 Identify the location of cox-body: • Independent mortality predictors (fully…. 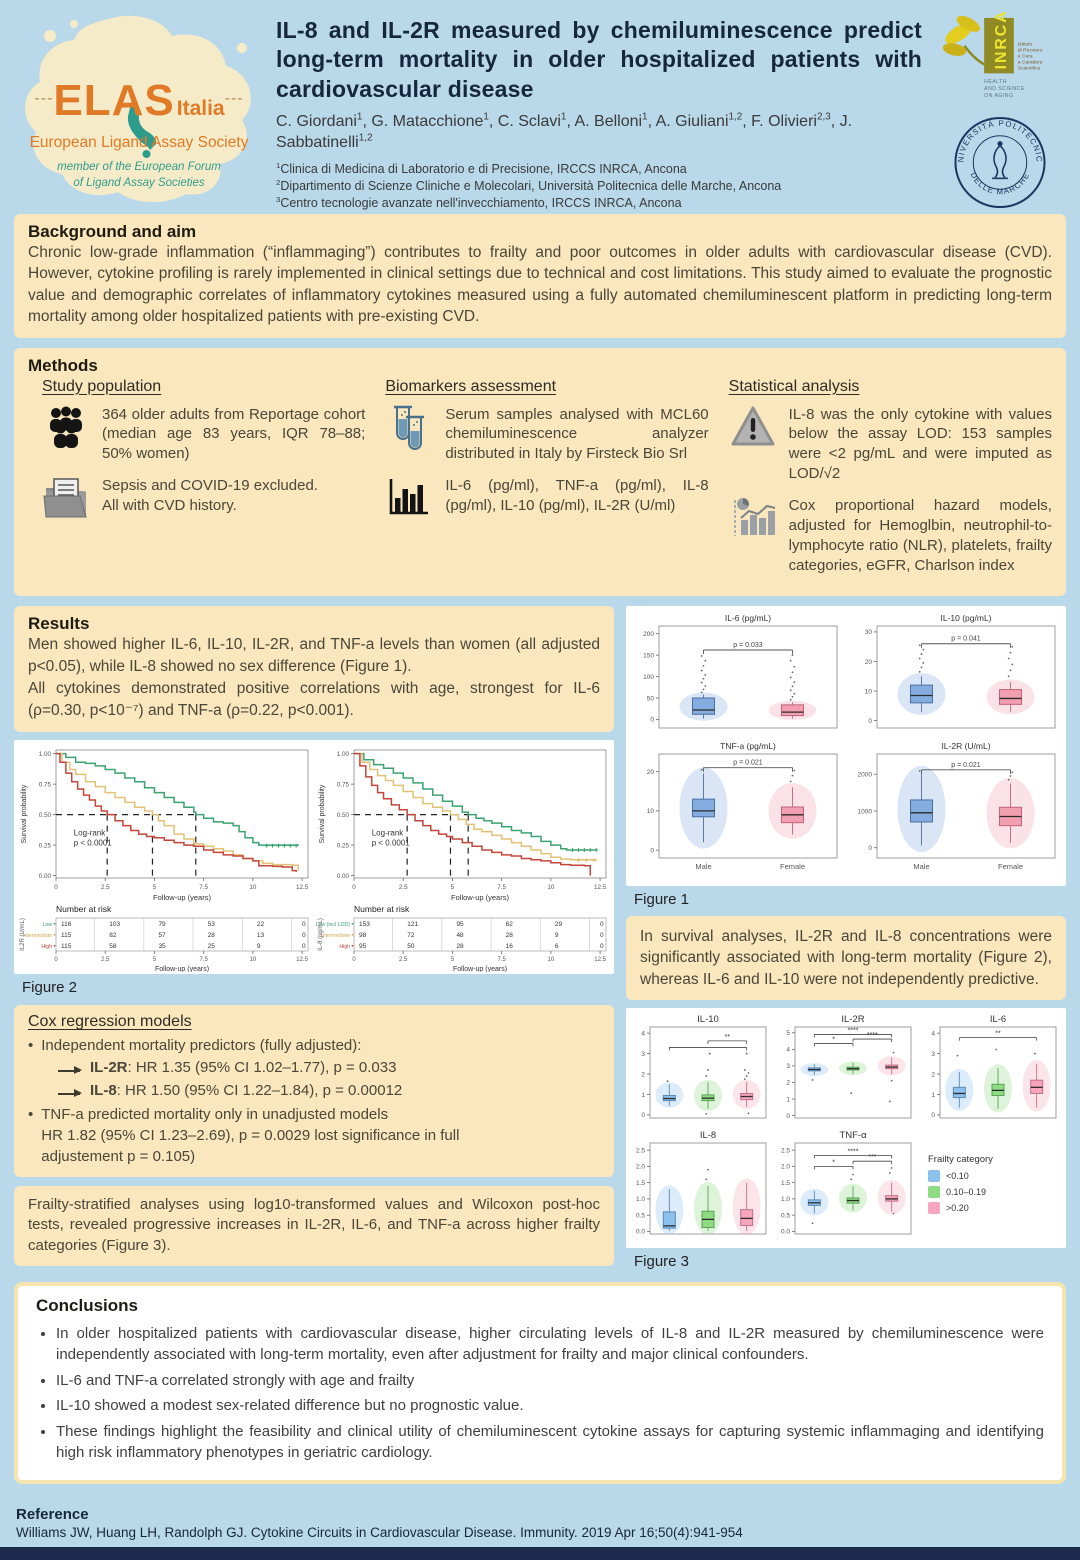
(314, 1101).